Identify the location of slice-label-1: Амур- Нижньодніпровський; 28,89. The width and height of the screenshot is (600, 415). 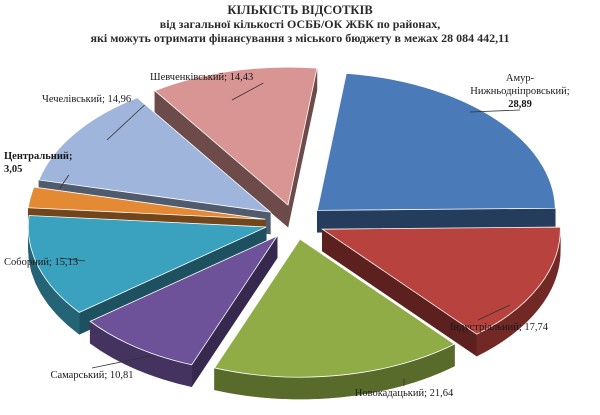
(519, 93).